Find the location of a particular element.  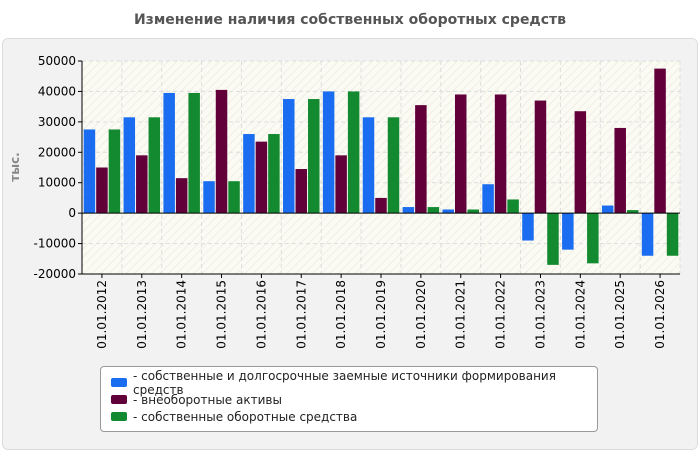

legend-item-noncurrent-assets: - внеоборотные активы is located at coordinates (354, 399).